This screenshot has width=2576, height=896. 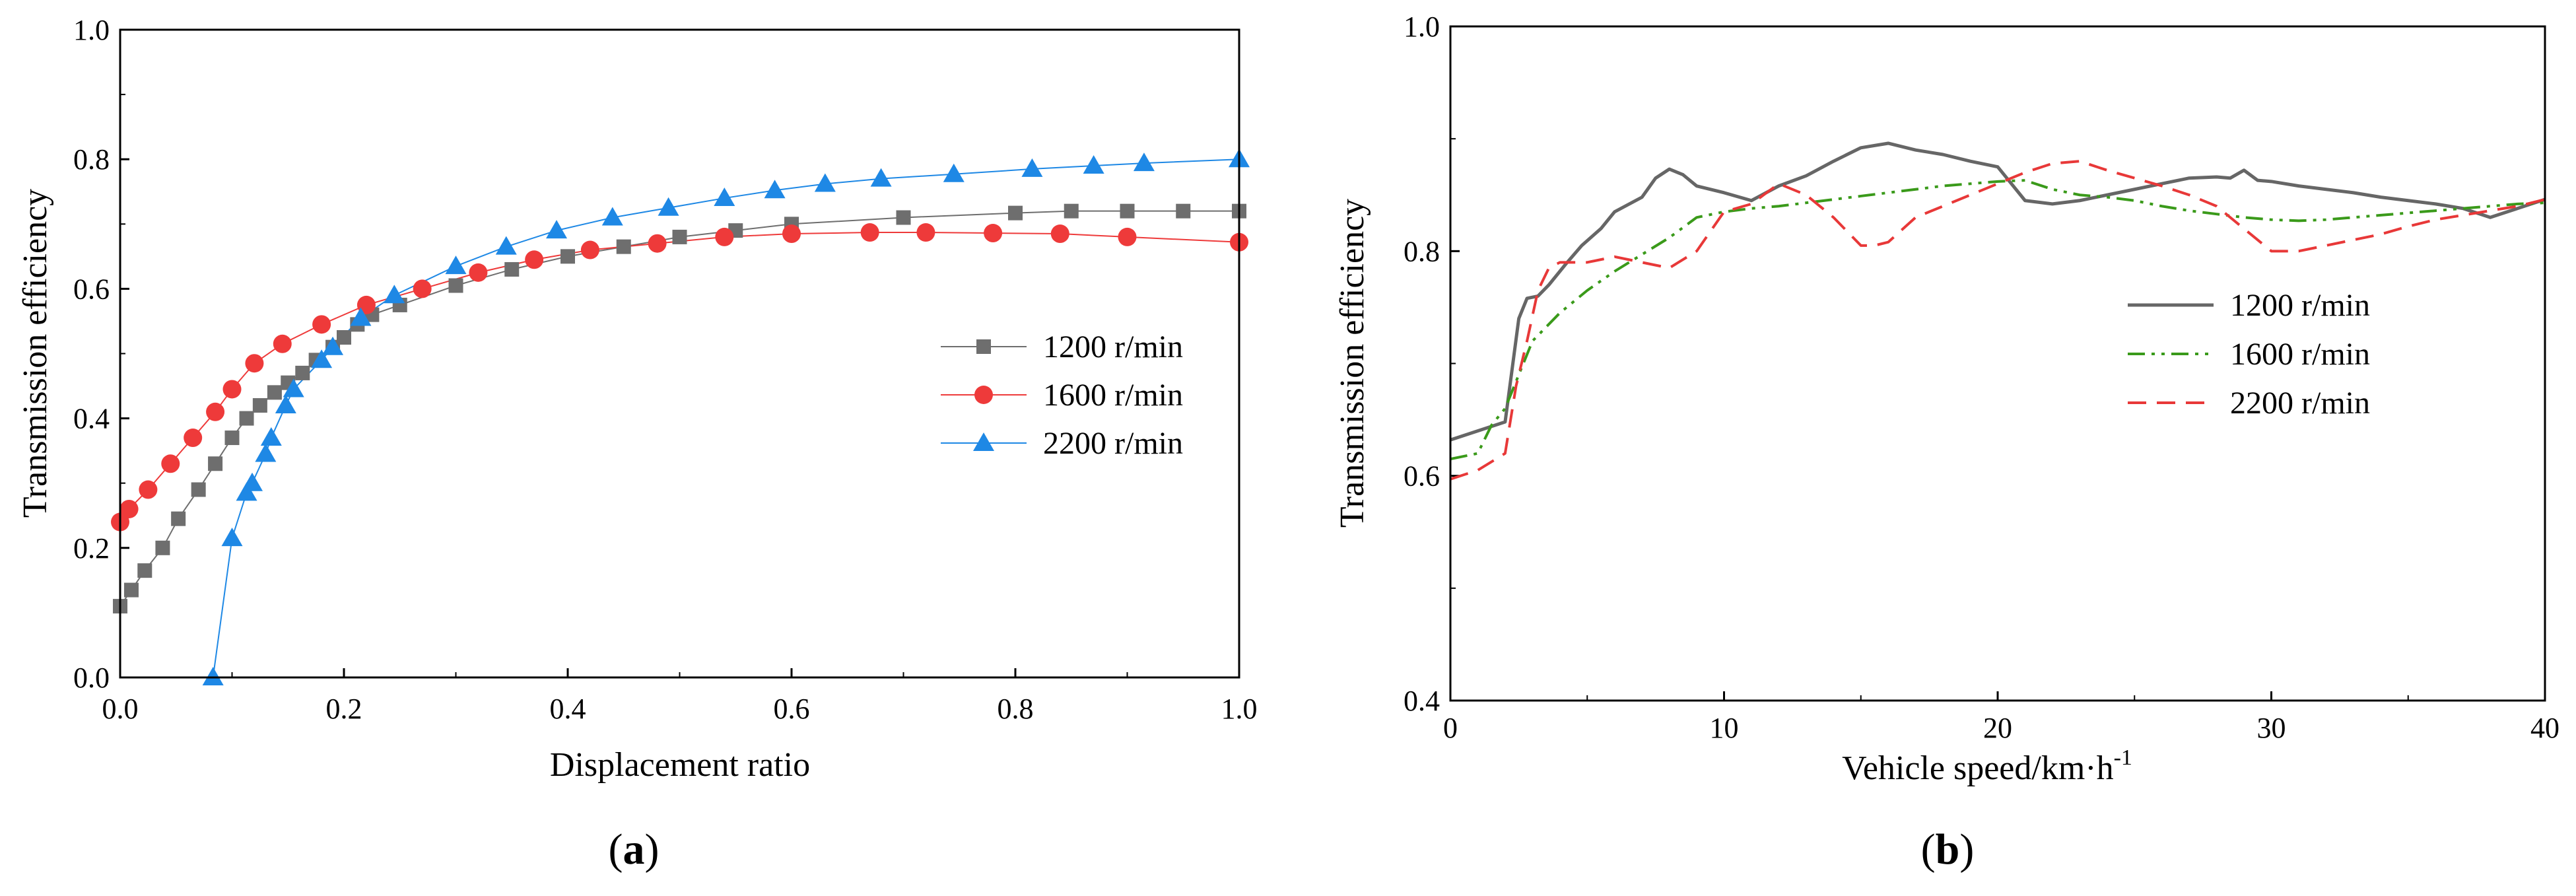 What do you see at coordinates (1724, 728) in the screenshot?
I see `chart-b-x-tick-label: 10` at bounding box center [1724, 728].